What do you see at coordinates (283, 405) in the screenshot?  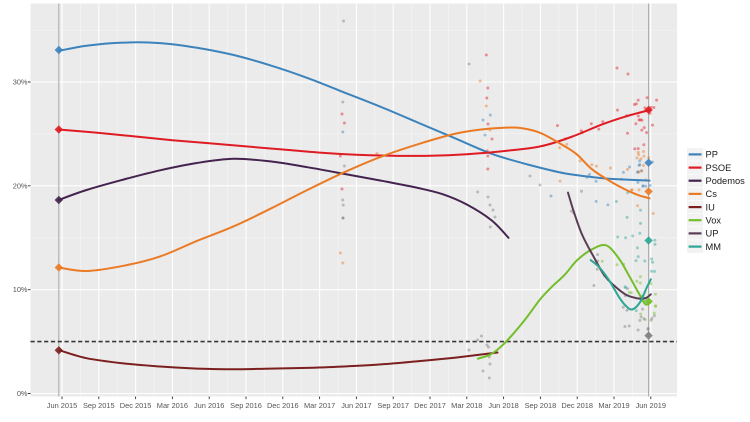 I see `svg-text: Dec 2016` at bounding box center [283, 405].